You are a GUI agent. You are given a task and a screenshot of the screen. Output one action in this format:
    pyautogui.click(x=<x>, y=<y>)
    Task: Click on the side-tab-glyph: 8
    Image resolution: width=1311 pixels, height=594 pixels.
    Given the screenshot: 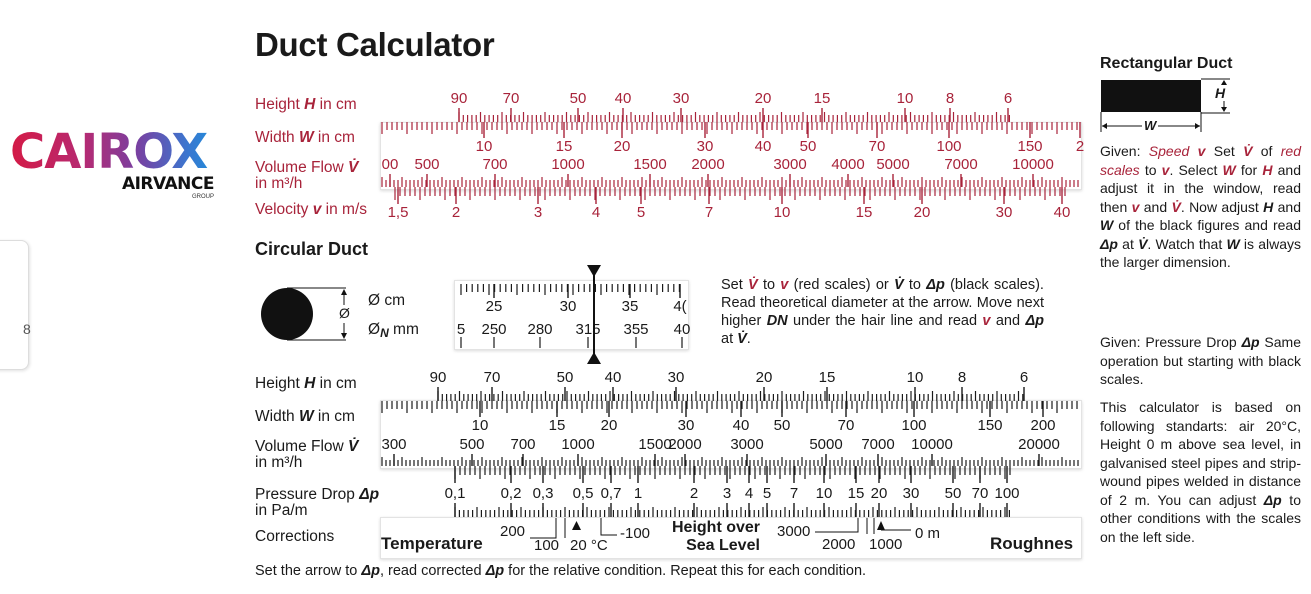 What is the action you would take?
    pyautogui.click(x=27, y=329)
    